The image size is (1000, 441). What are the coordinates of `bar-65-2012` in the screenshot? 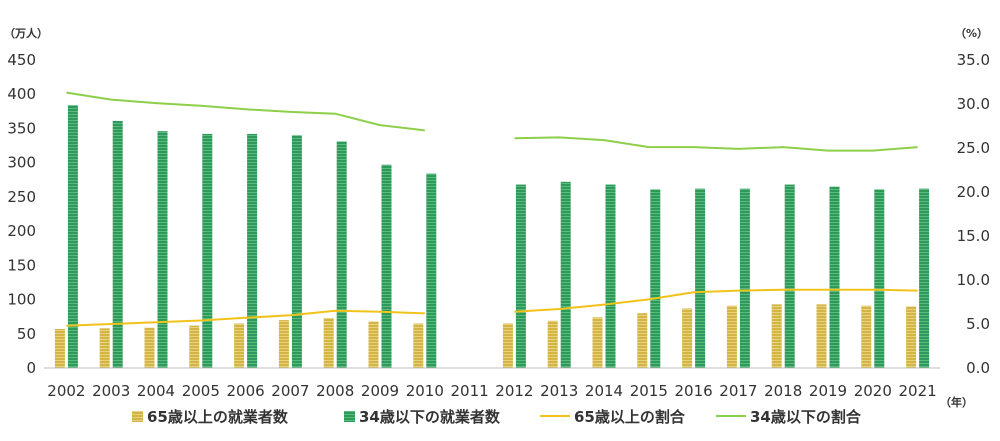 It's located at (507, 345).